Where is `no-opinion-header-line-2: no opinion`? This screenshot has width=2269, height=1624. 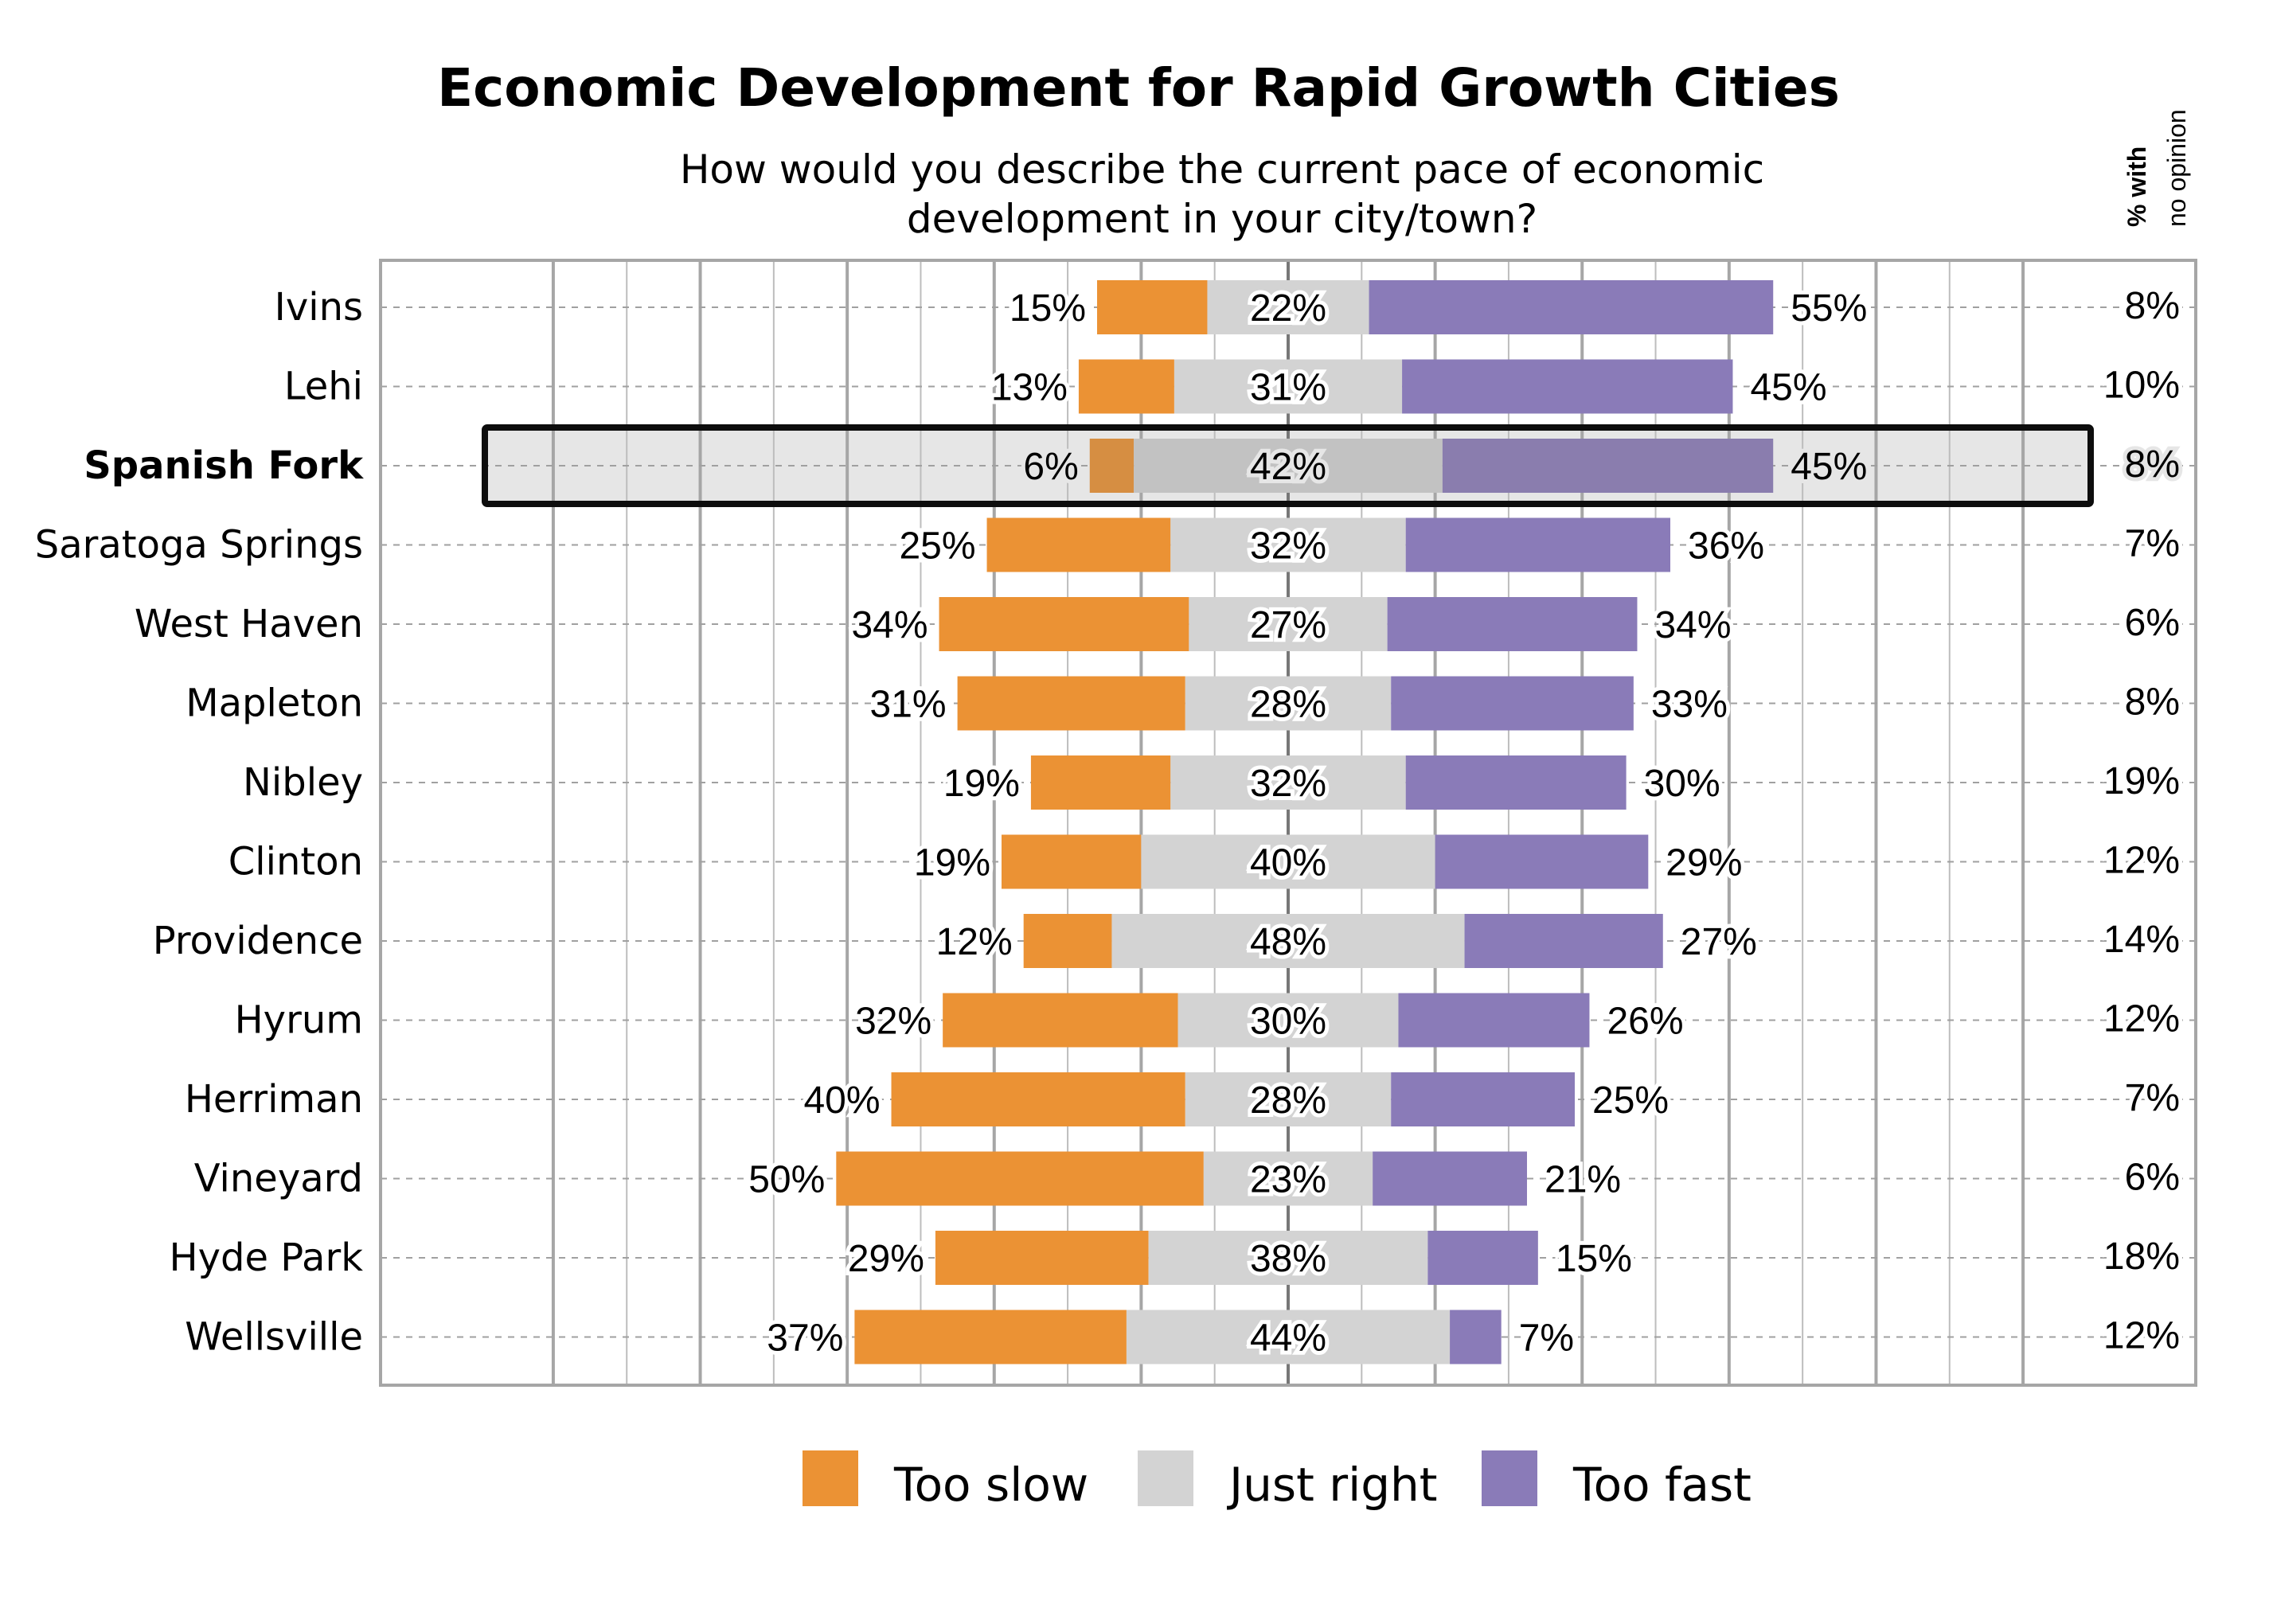
no-opinion-header-line-2: no opinion is located at coordinates (2176, 168).